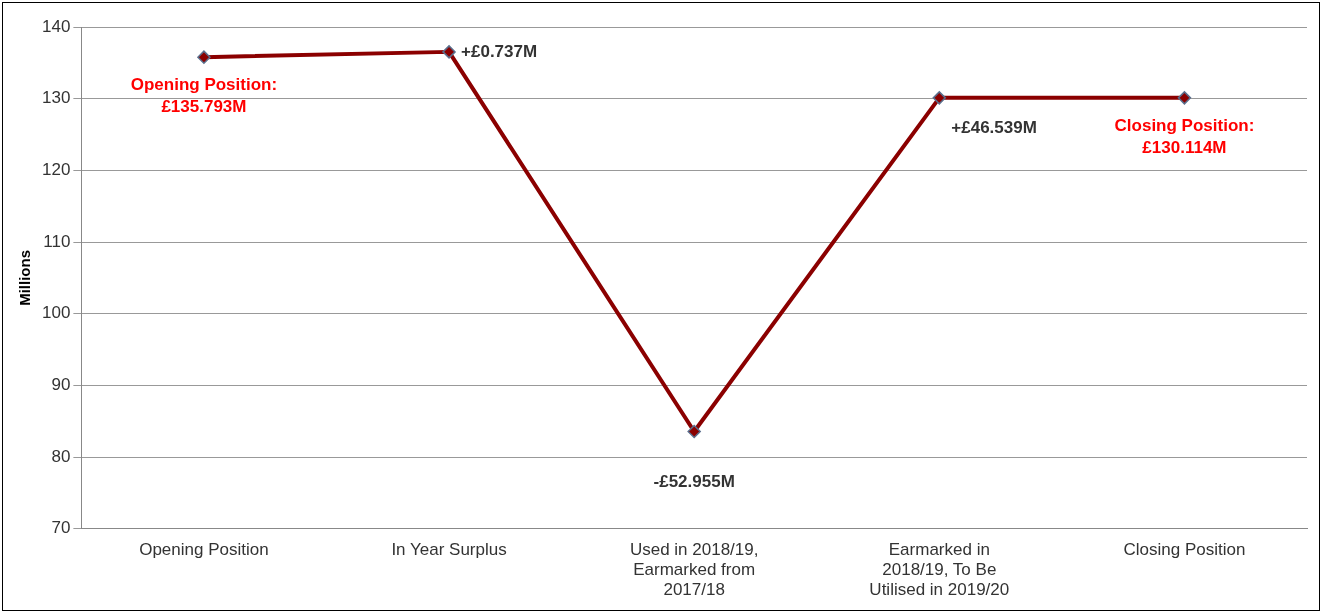 The width and height of the screenshot is (1322, 613). Describe the element at coordinates (56, 170) in the screenshot. I see `y-tick-label: 120` at that location.